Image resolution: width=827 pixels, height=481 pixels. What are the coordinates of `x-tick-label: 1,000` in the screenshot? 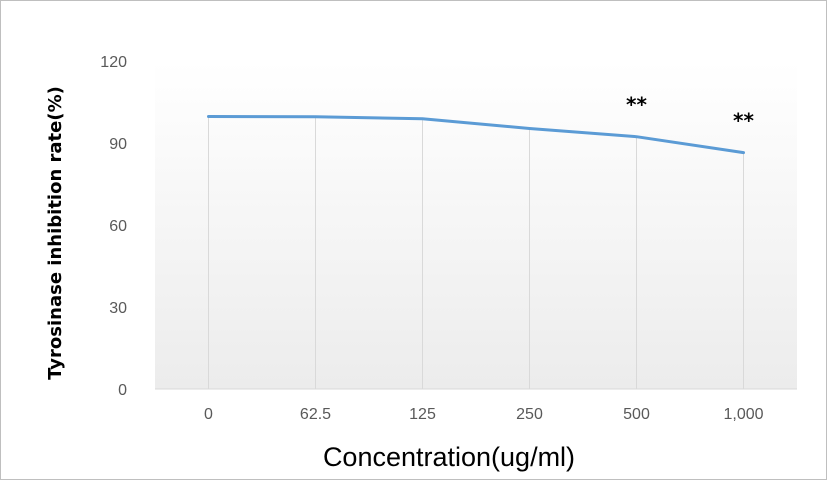 It's located at (743, 414).